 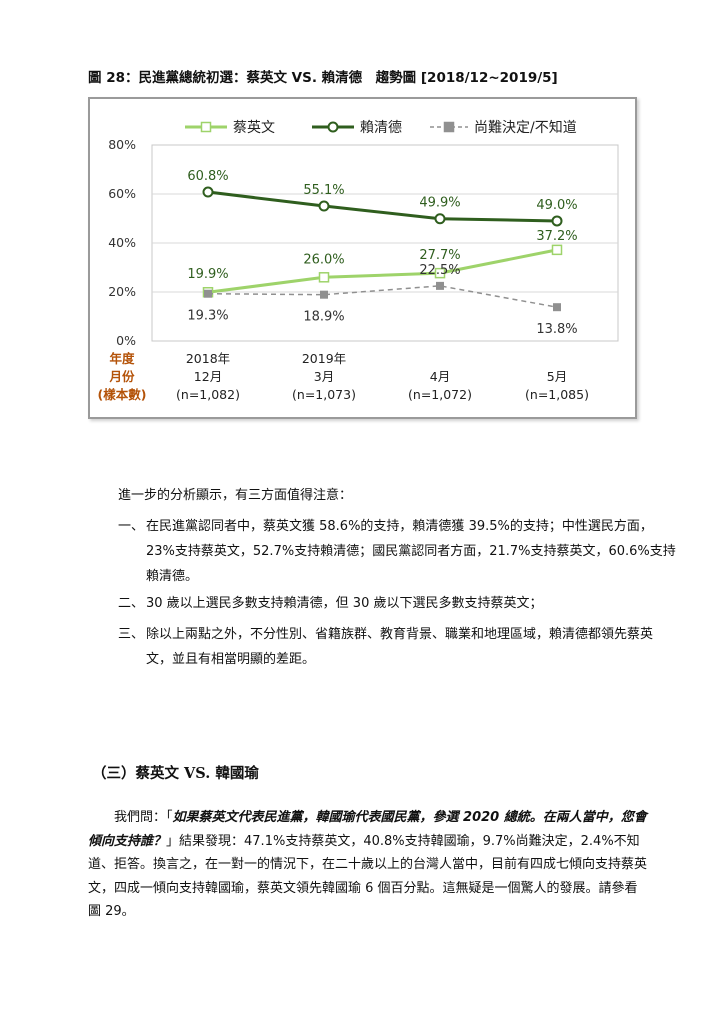 I want to click on data-label: 37.2%, so click(x=556, y=236).